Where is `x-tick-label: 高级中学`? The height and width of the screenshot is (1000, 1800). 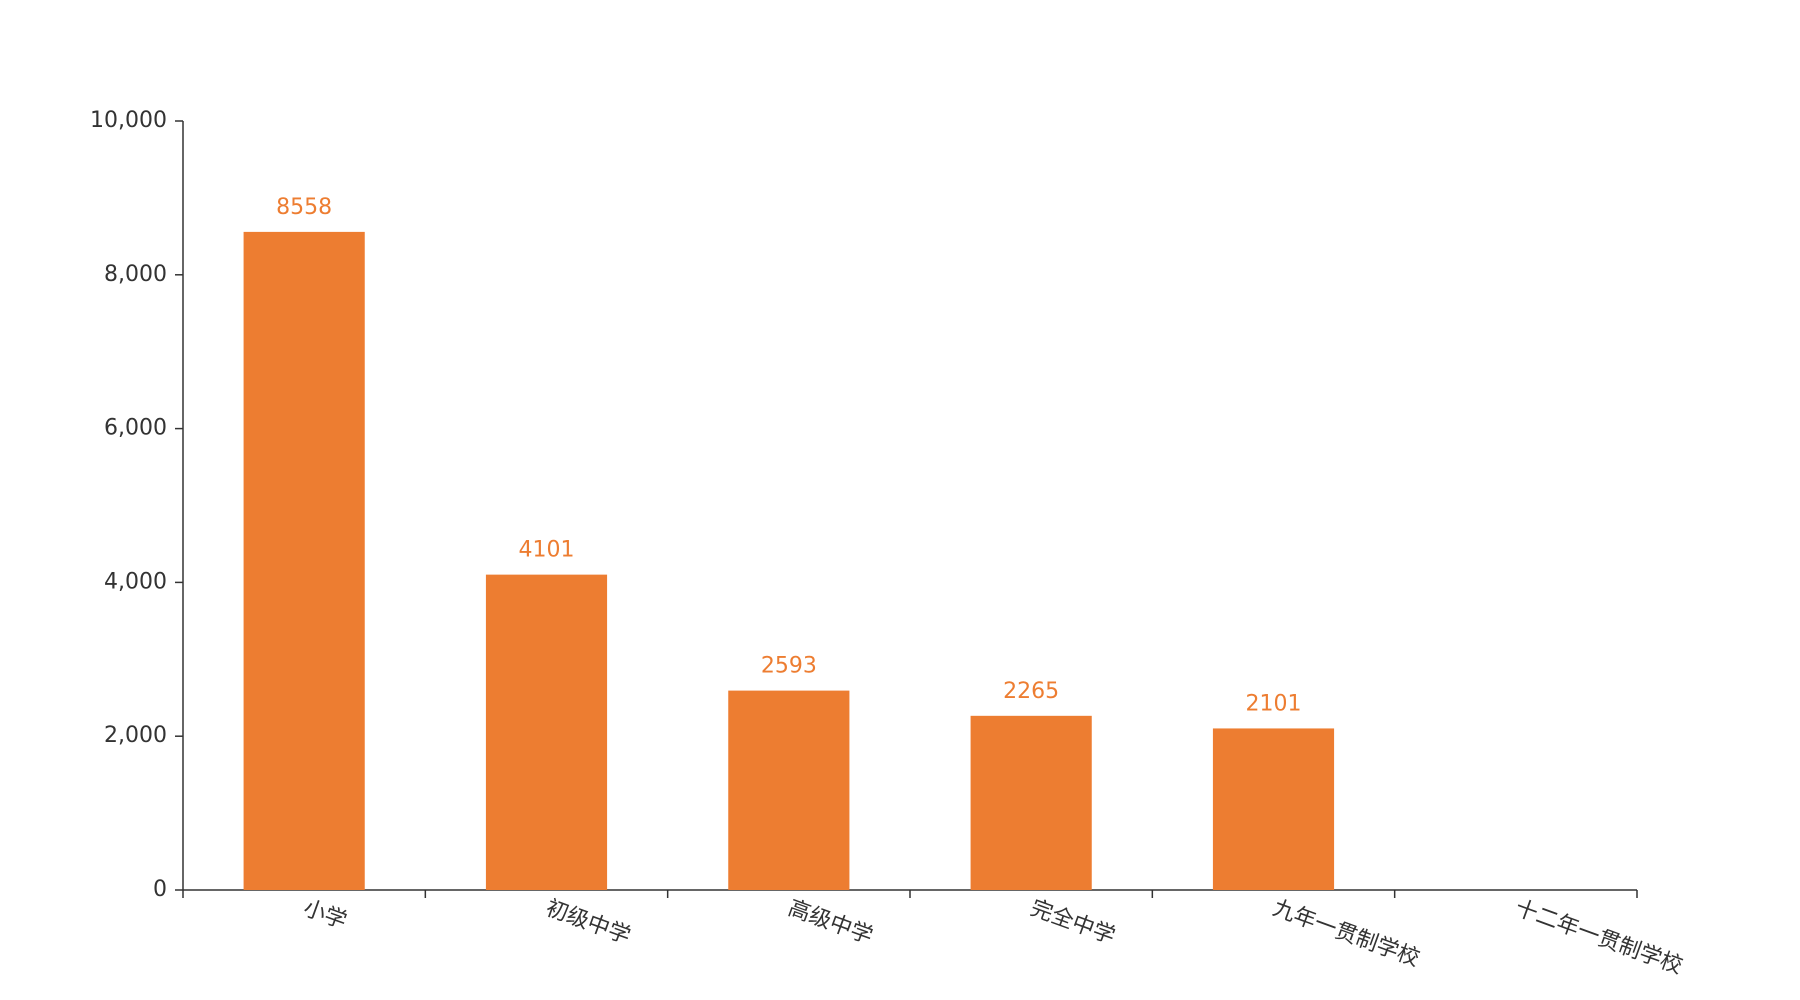
x-tick-label: 高级中学 is located at coordinates (830, 923).